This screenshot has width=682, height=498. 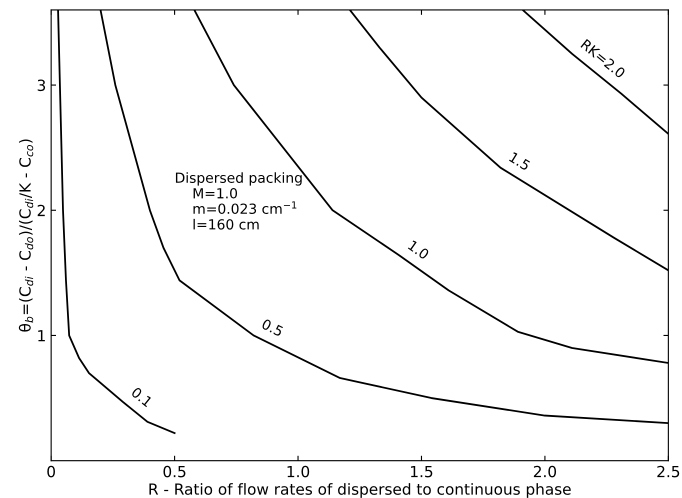 What do you see at coordinates (519, 161) in the screenshot?
I see `text: 1.5` at bounding box center [519, 161].